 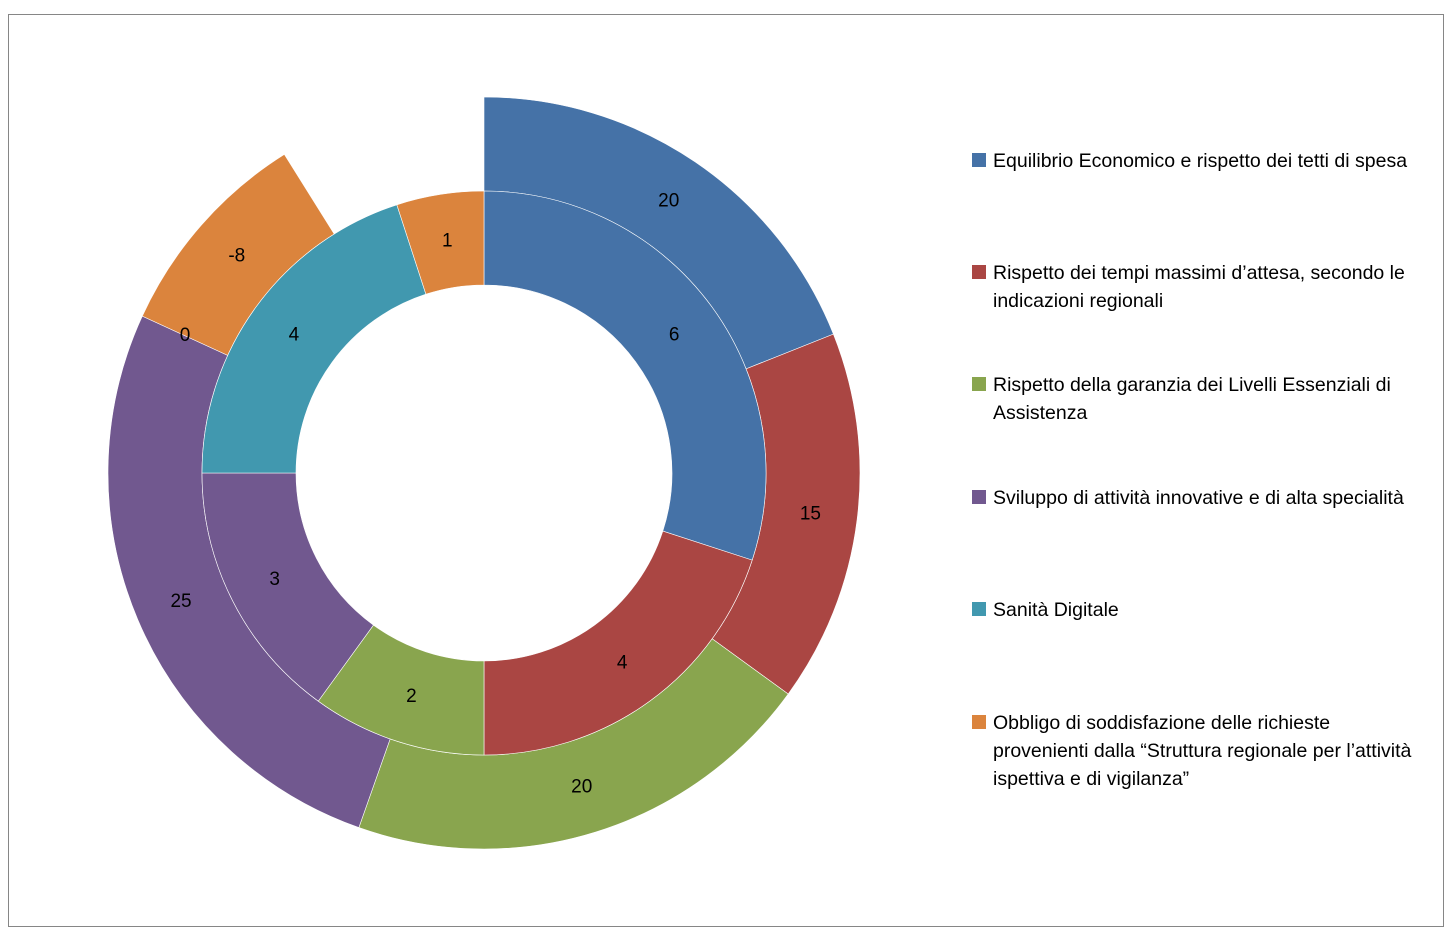 What do you see at coordinates (668, 200) in the screenshot?
I see `outer-data-label-0: 20` at bounding box center [668, 200].